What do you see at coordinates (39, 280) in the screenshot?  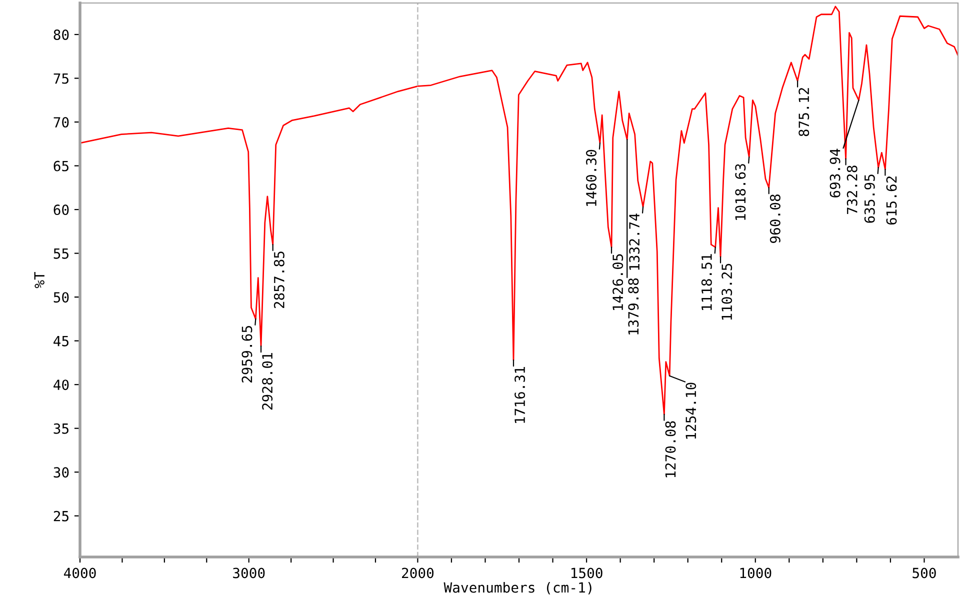 I see `y-axis-title: %T` at bounding box center [39, 280].